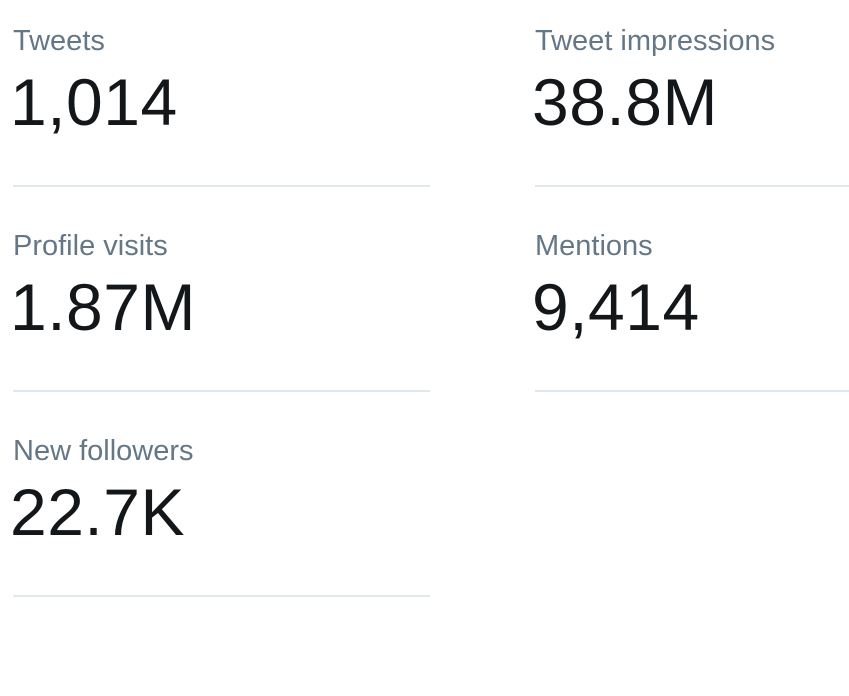  What do you see at coordinates (616, 307) in the screenshot?
I see `stat-value: 9,414` at bounding box center [616, 307].